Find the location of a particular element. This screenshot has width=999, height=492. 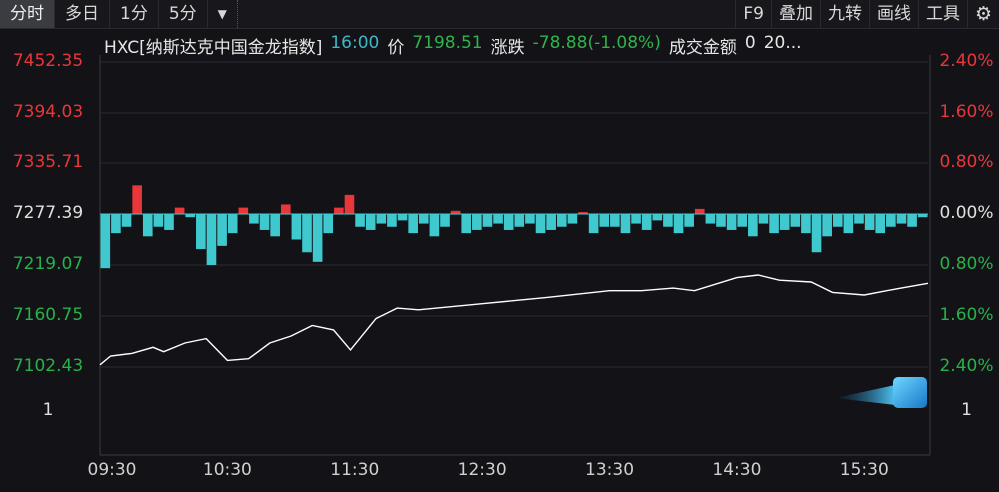

gear-icon: ⚙ is located at coordinates (982, 14).